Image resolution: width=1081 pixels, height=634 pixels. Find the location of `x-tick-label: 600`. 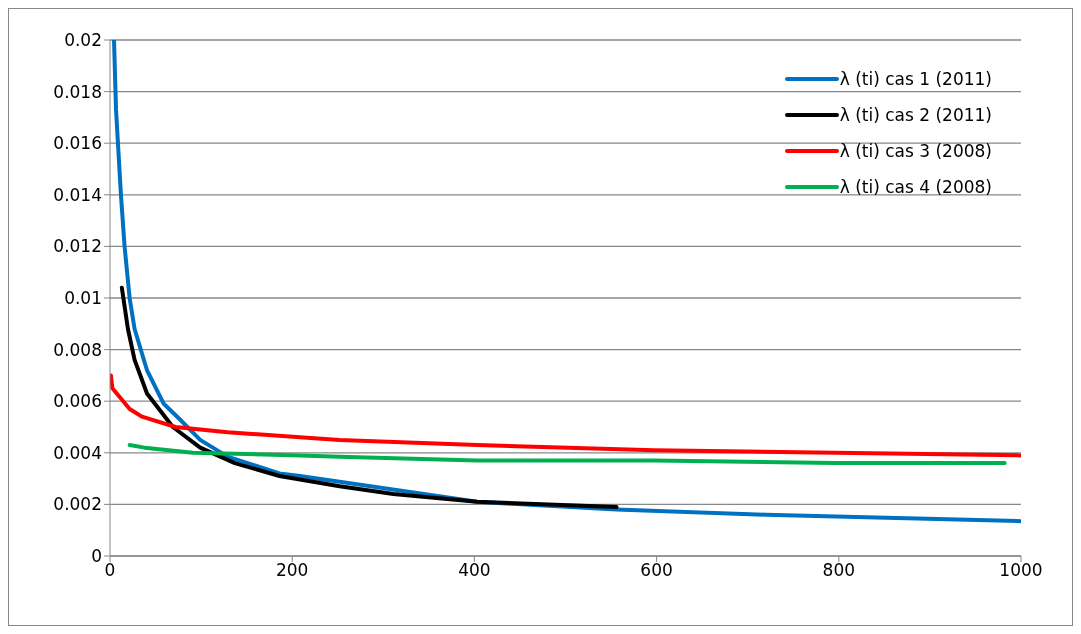

x-tick-label: 600 is located at coordinates (656, 570).